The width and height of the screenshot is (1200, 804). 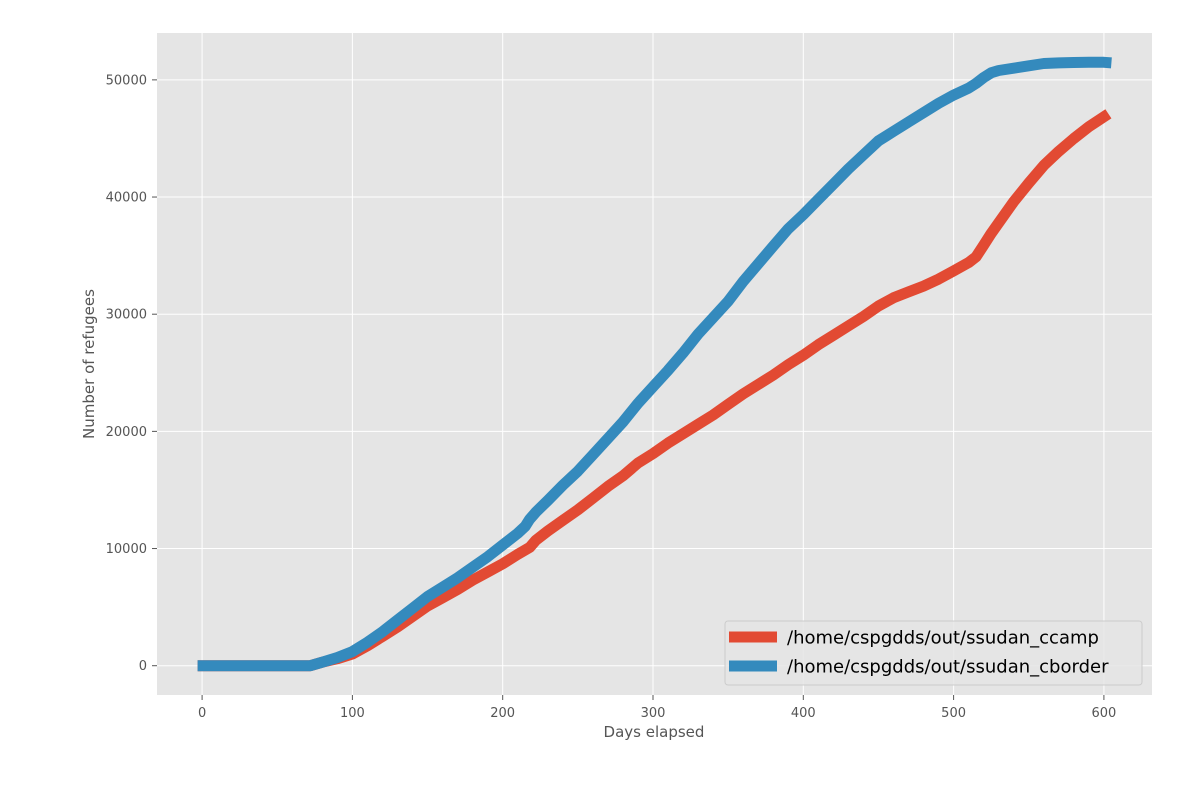 What do you see at coordinates (1103, 713) in the screenshot?
I see `x-tick-label: 600` at bounding box center [1103, 713].